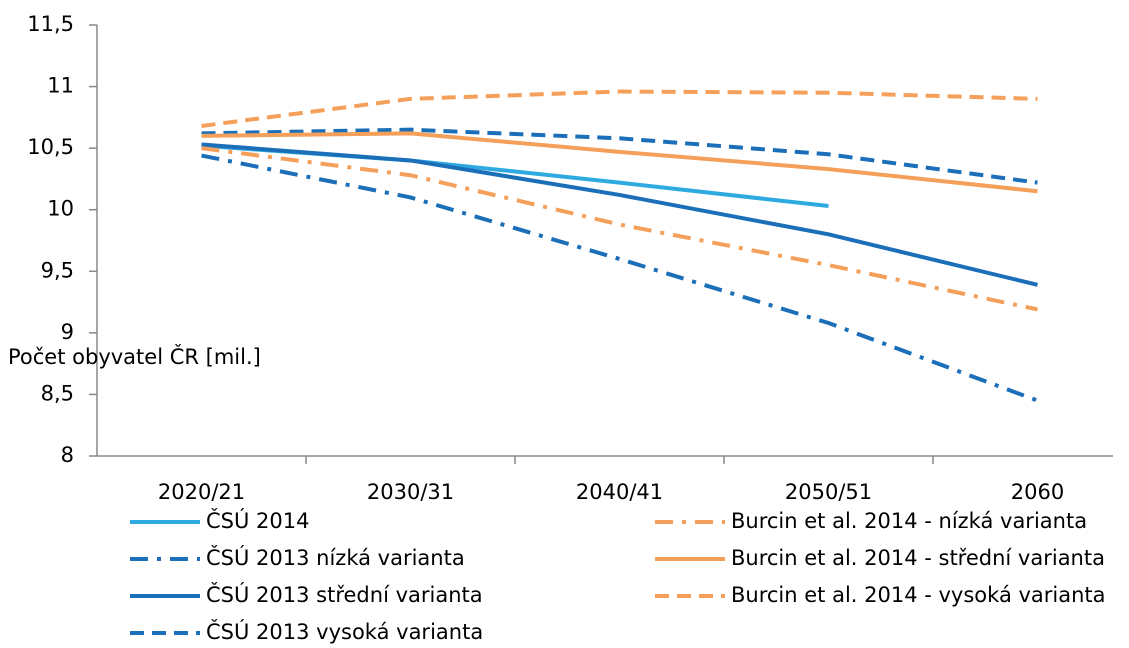 Image resolution: width=1129 pixels, height=648 pixels. What do you see at coordinates (50, 147) in the screenshot?
I see `y-tick-label: 10,5` at bounding box center [50, 147].